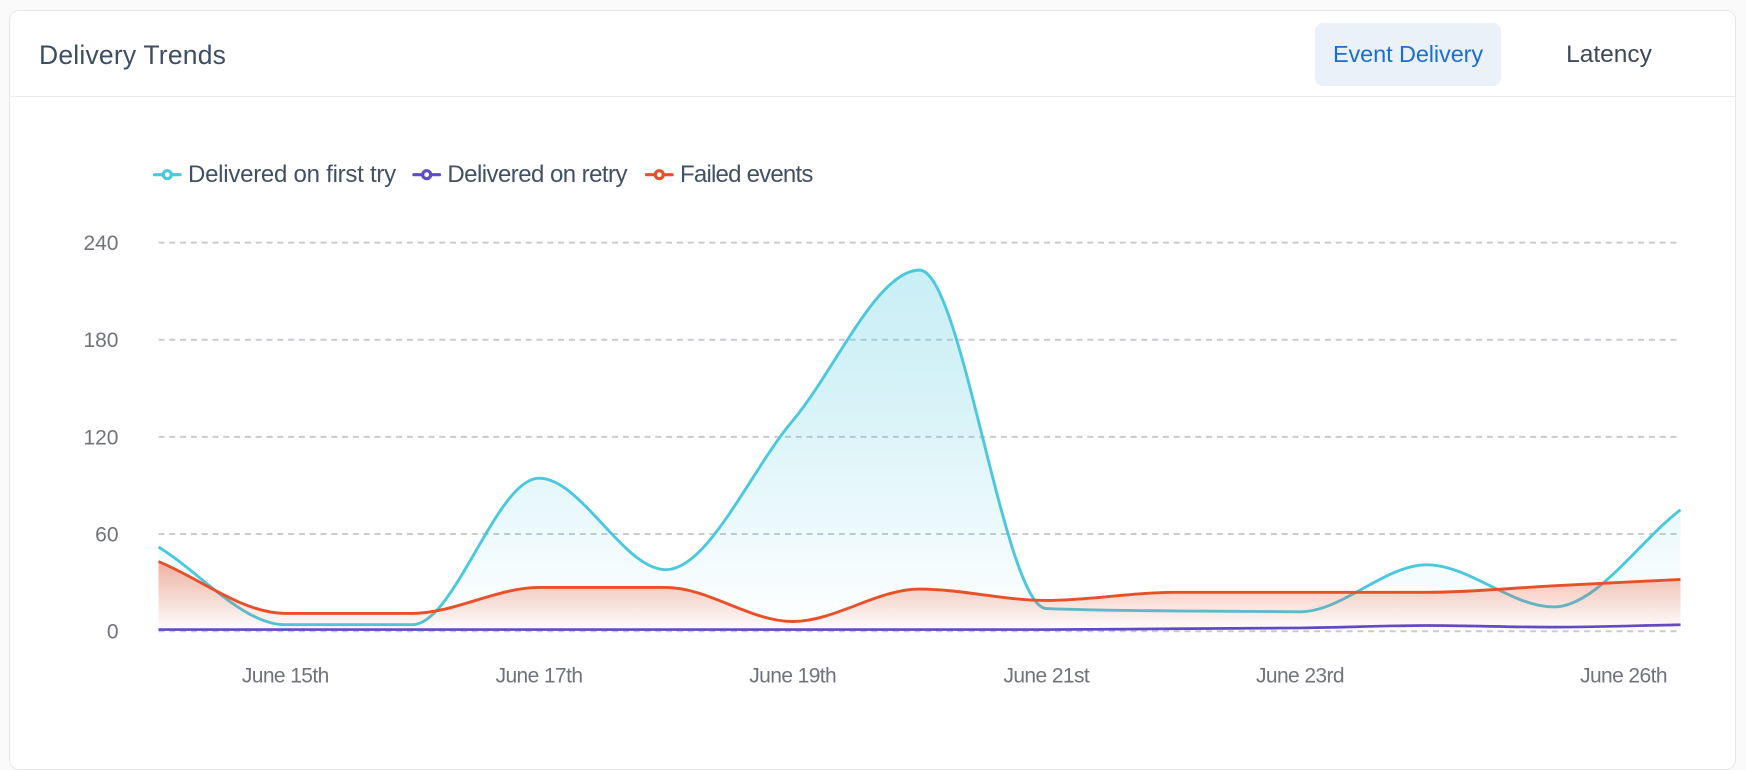  What do you see at coordinates (1300, 676) in the screenshot?
I see `svg-text: June 23rd` at bounding box center [1300, 676].